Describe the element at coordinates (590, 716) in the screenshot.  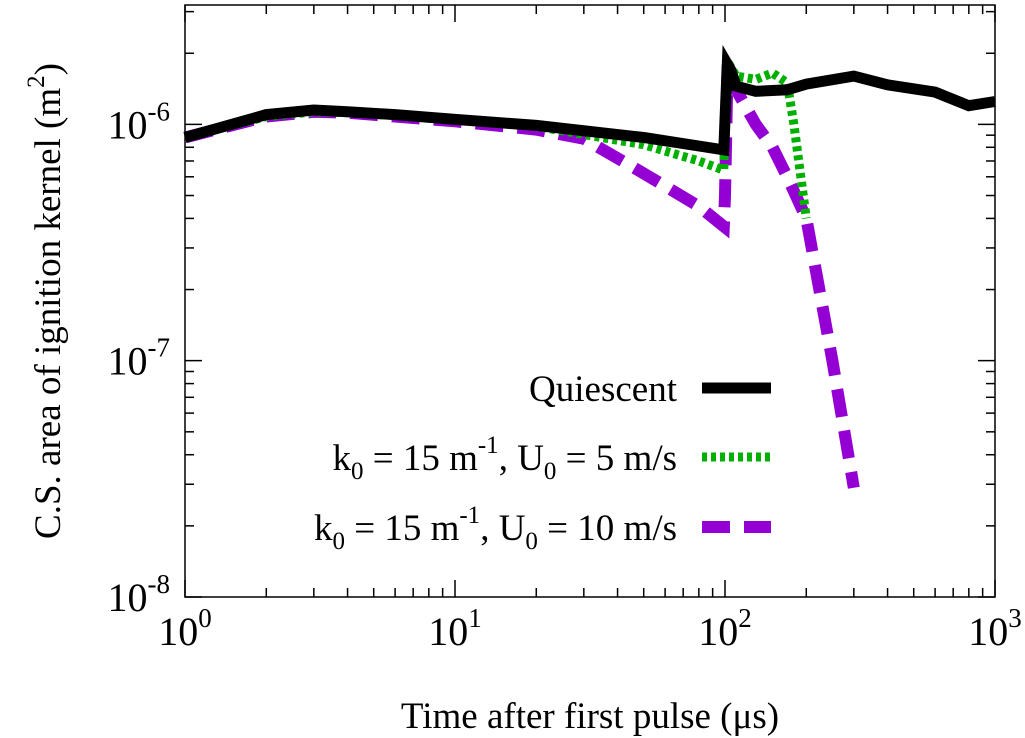
I see `x-axis-label: Time after first pulse (μs)` at that location.